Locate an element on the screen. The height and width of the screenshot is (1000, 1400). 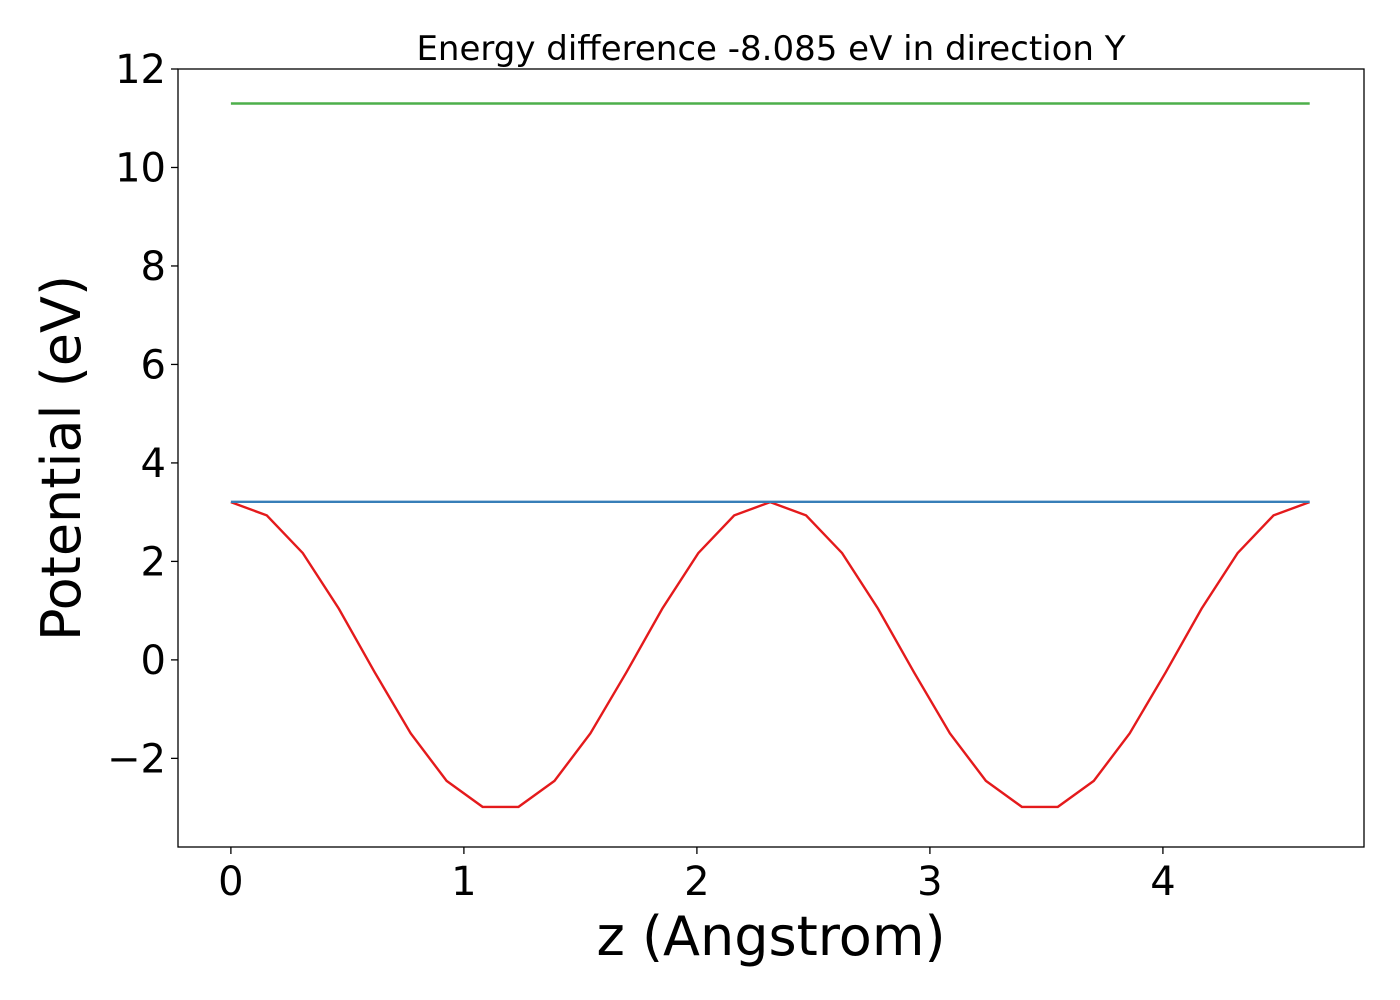
x-tick-label: 2 is located at coordinates (696, 882).